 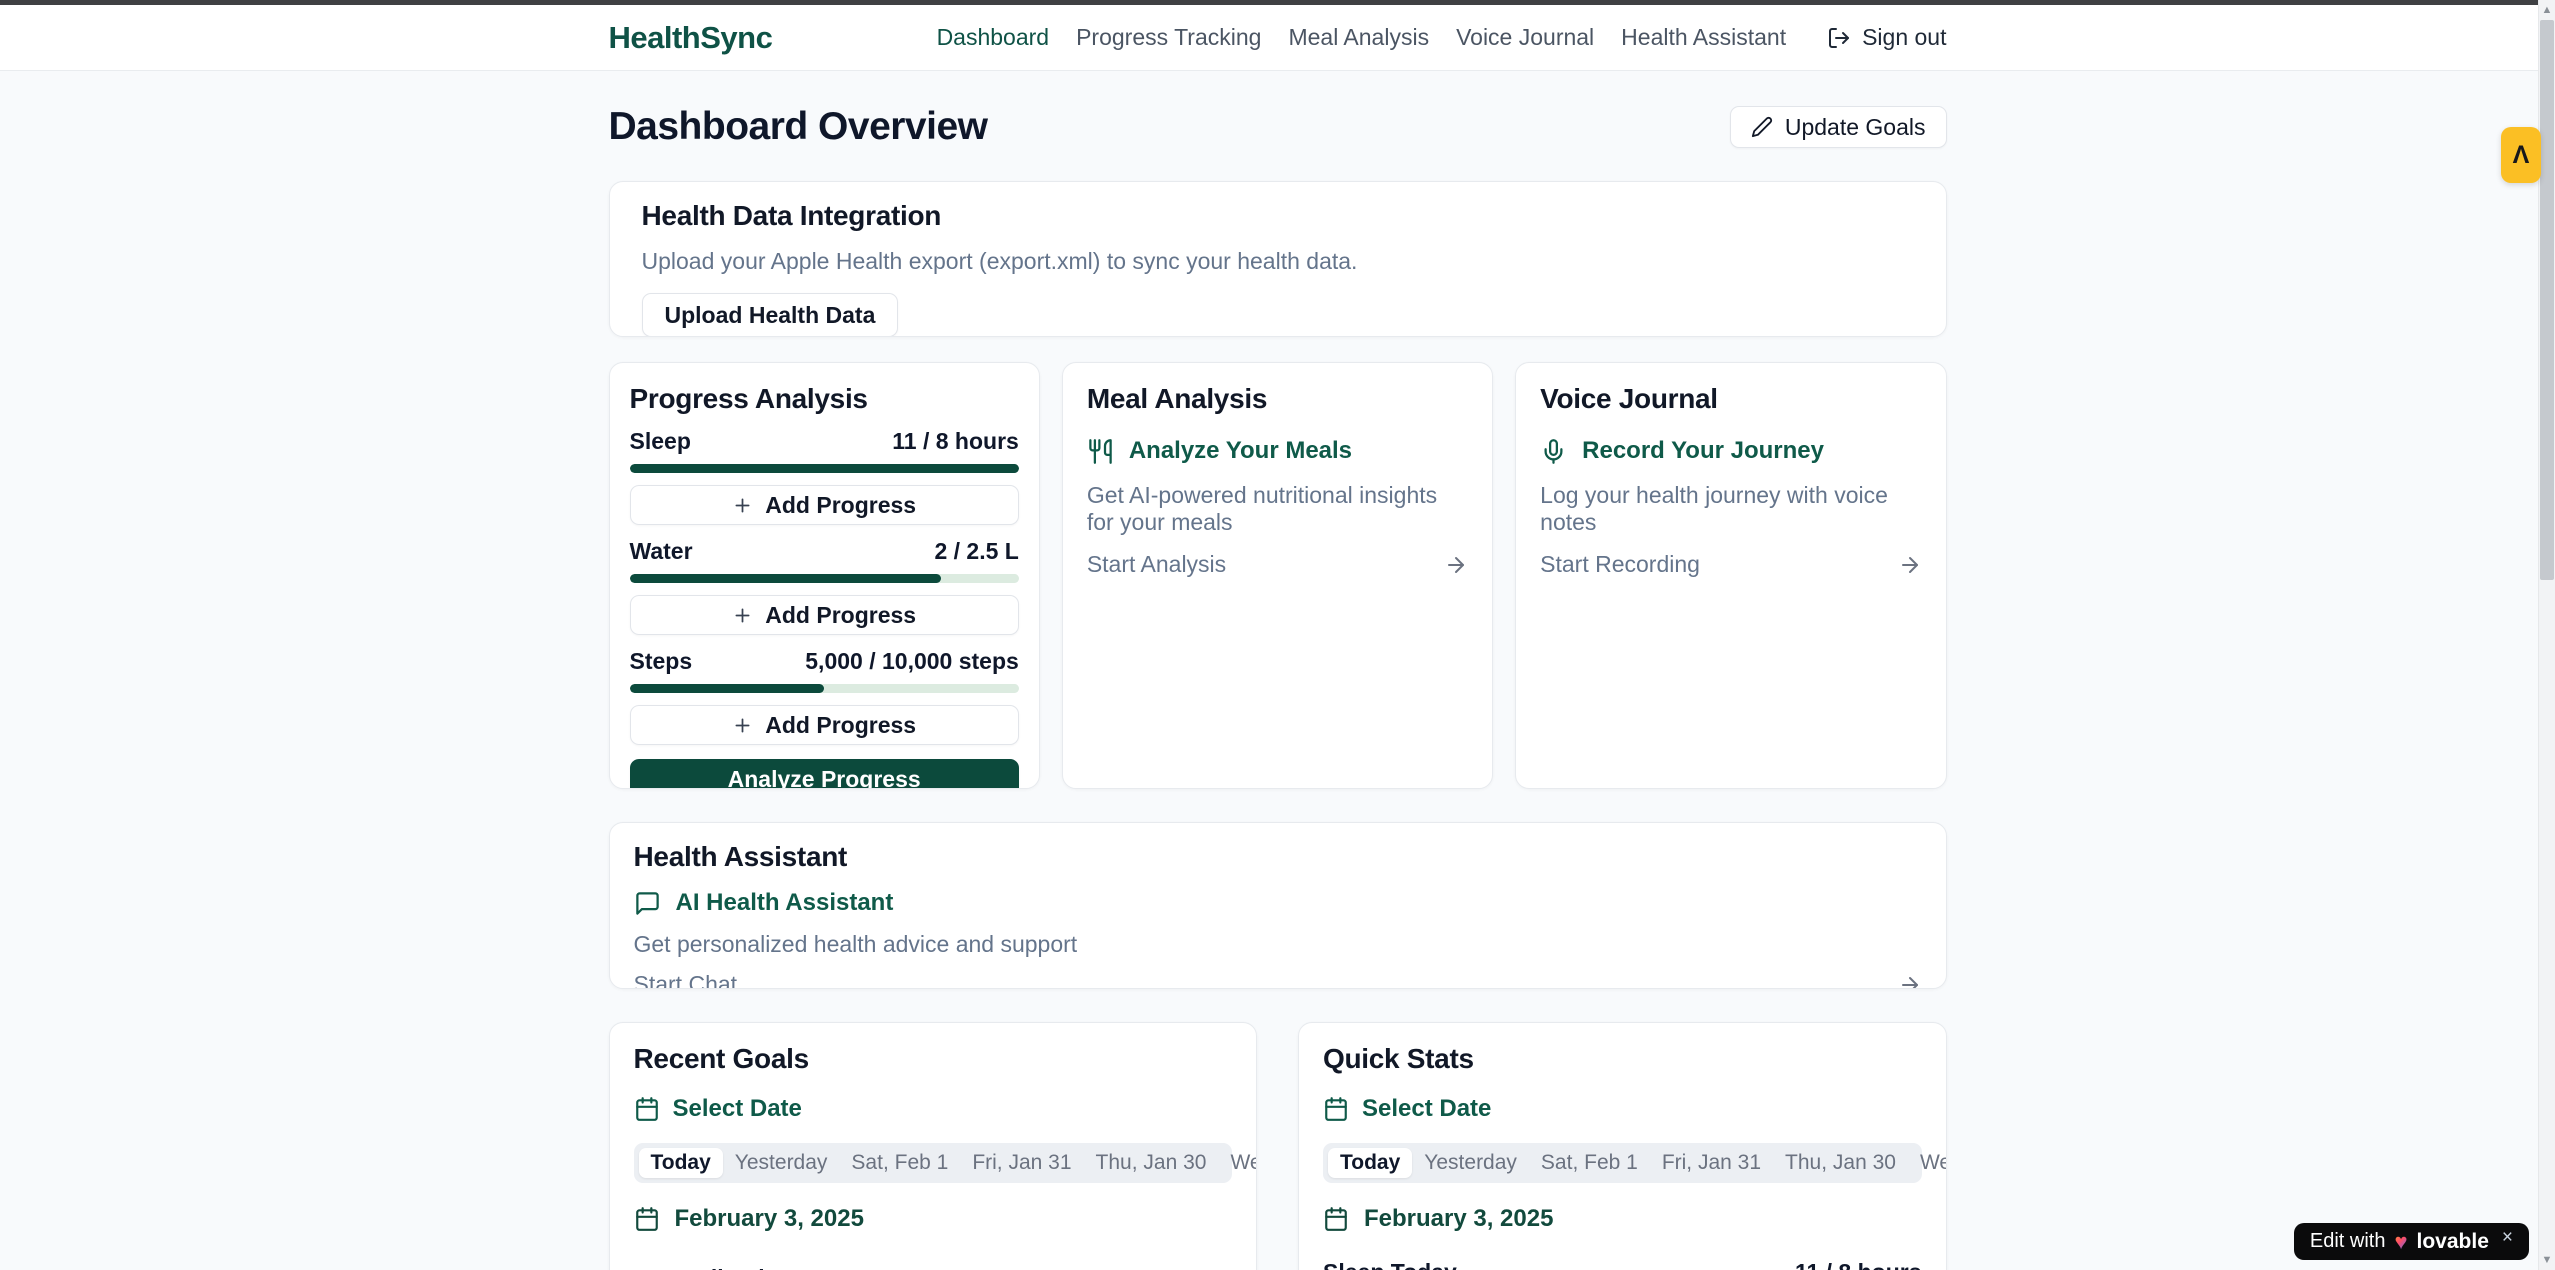 What do you see at coordinates (1620, 564) in the screenshot?
I see `start-recording-label: Start Recording` at bounding box center [1620, 564].